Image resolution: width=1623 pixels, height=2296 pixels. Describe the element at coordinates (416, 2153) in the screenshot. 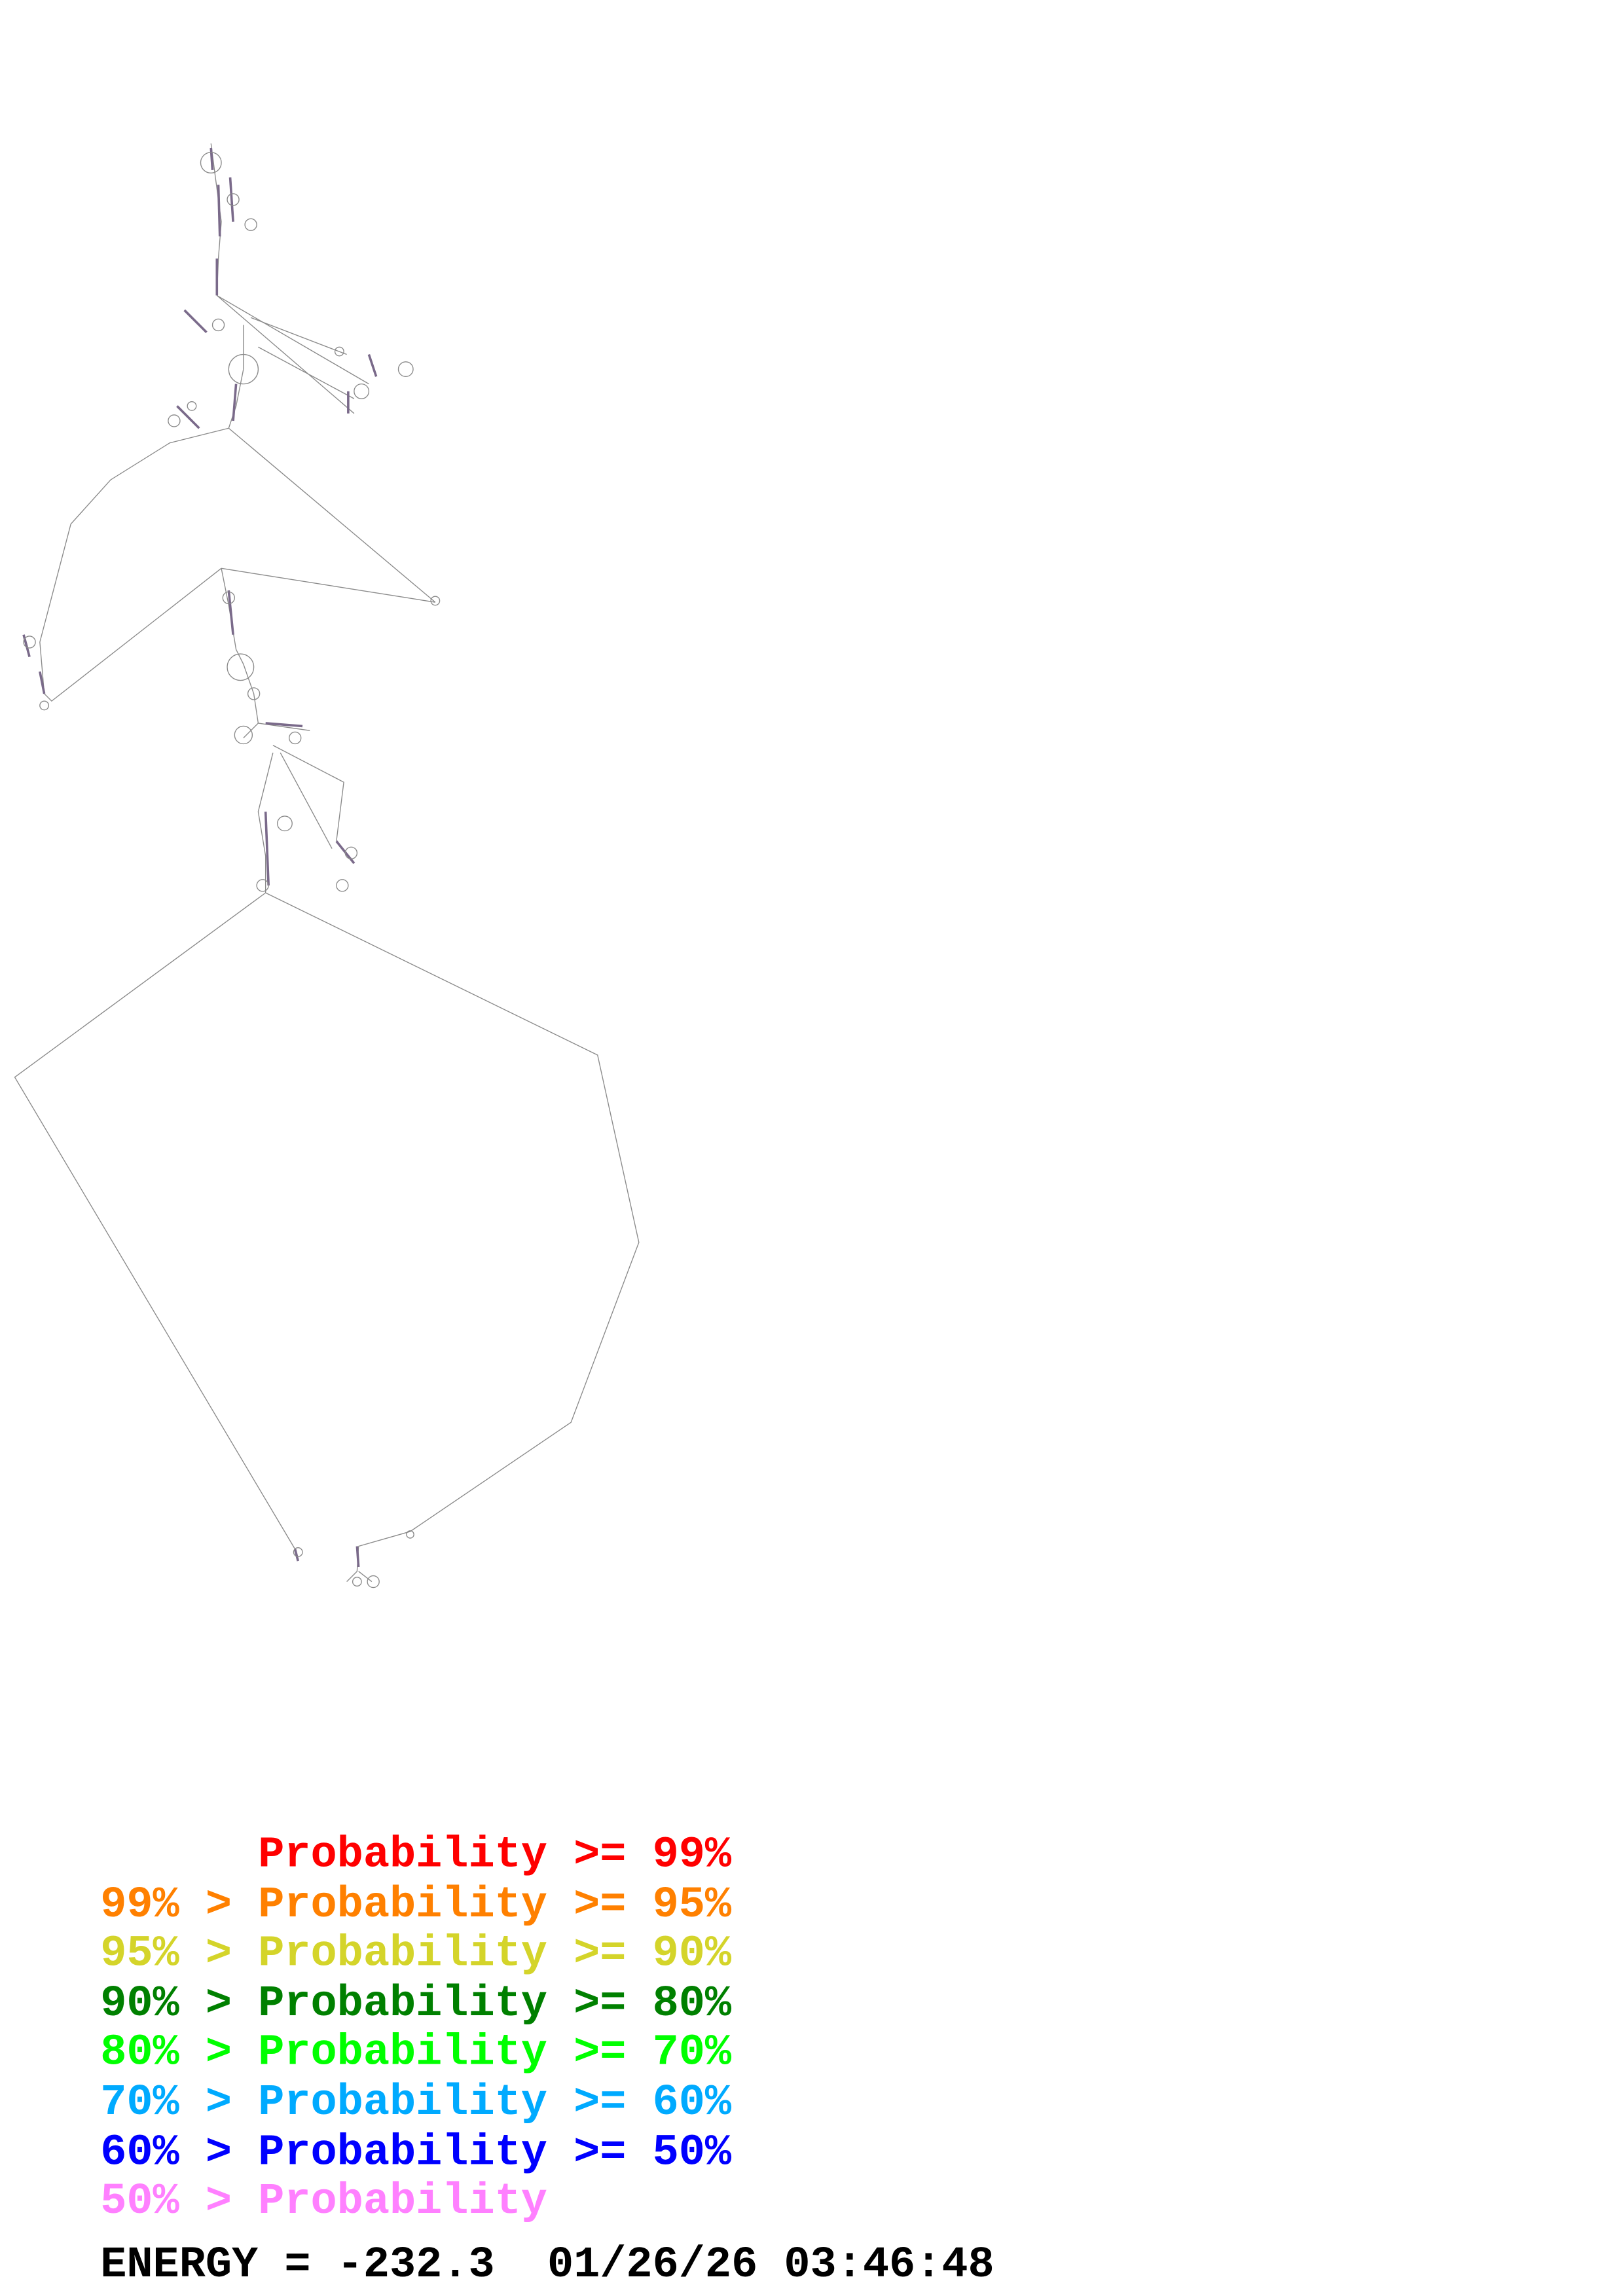

I see `legend-row-6: 60% > Probability >= 50%` at that location.